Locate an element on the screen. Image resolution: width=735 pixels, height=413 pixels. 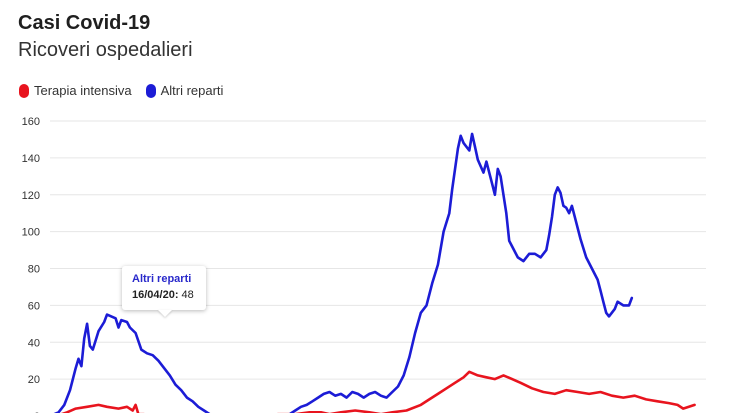
y-tick-label: 160 is located at coordinates (31, 122).